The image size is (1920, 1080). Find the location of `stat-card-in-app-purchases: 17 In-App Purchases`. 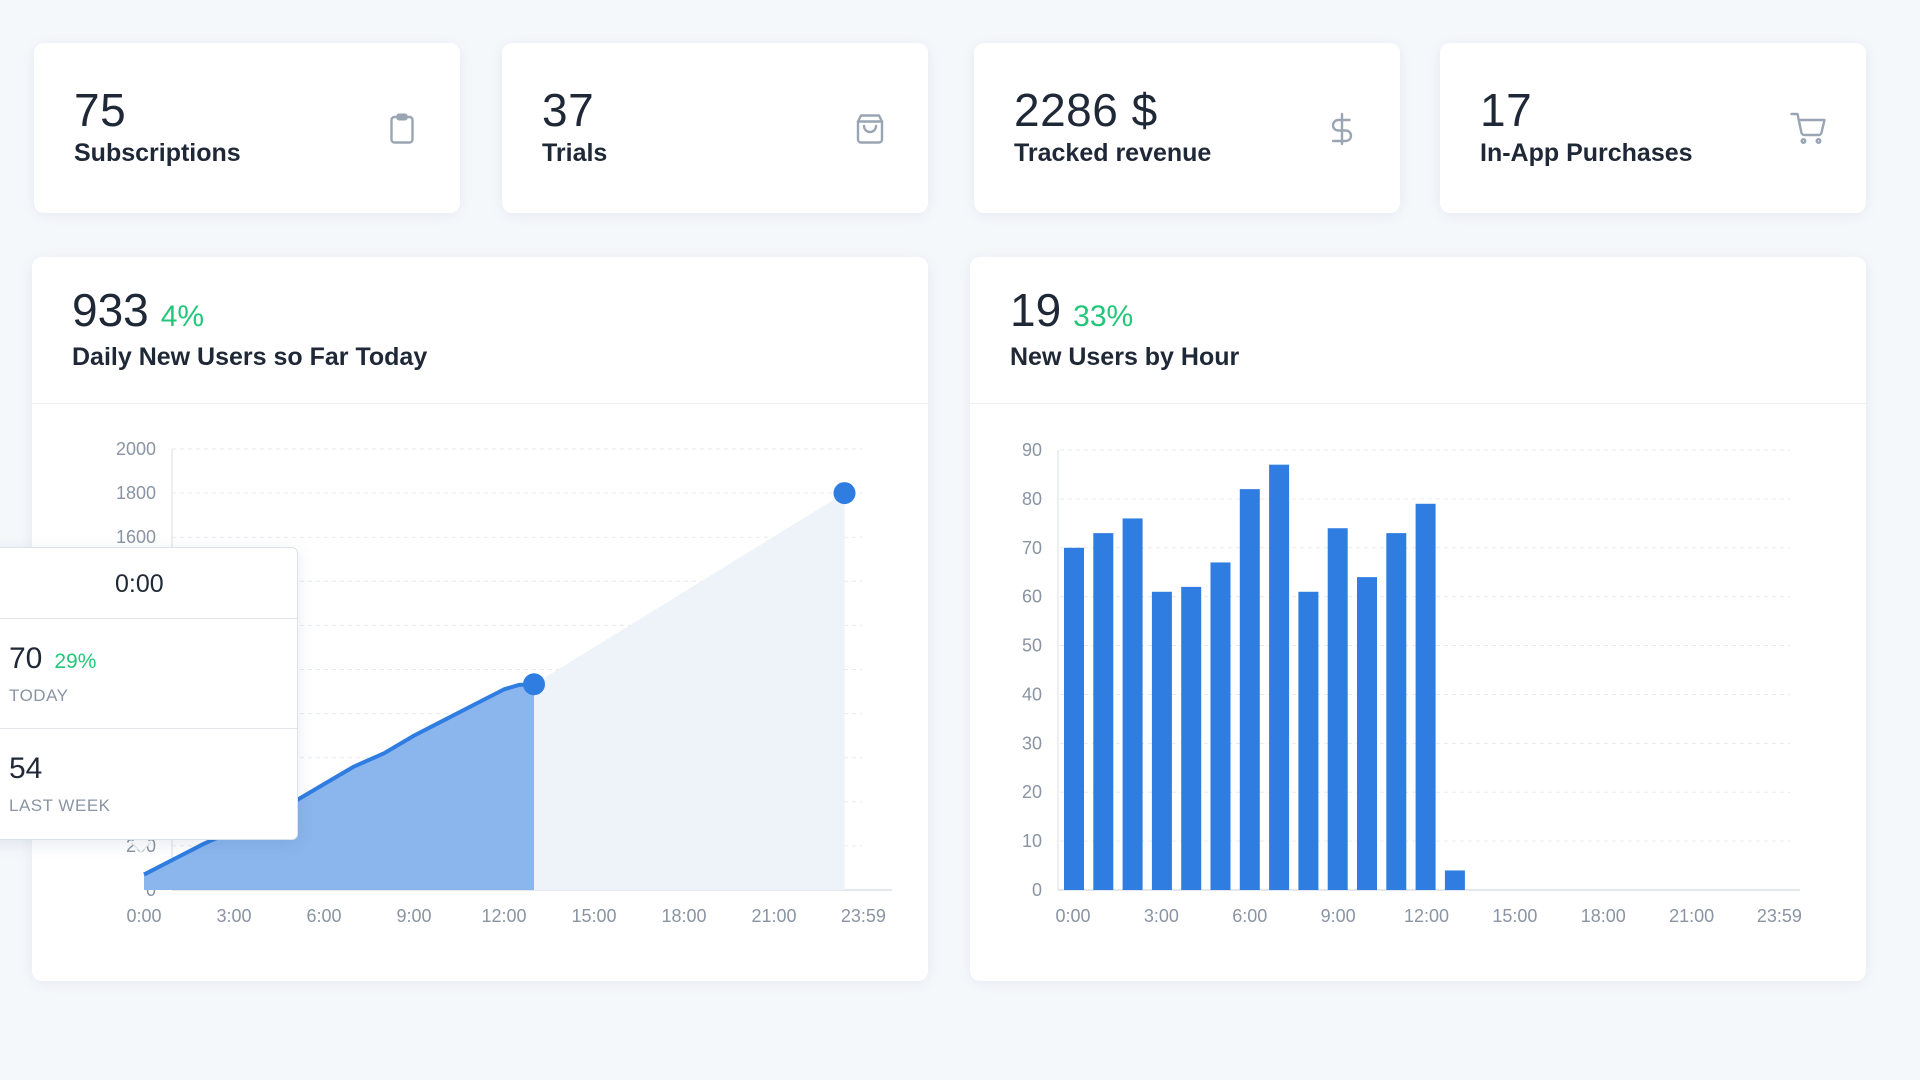

stat-card-in-app-purchases: 17 In-App Purchases is located at coordinates (1653, 128).